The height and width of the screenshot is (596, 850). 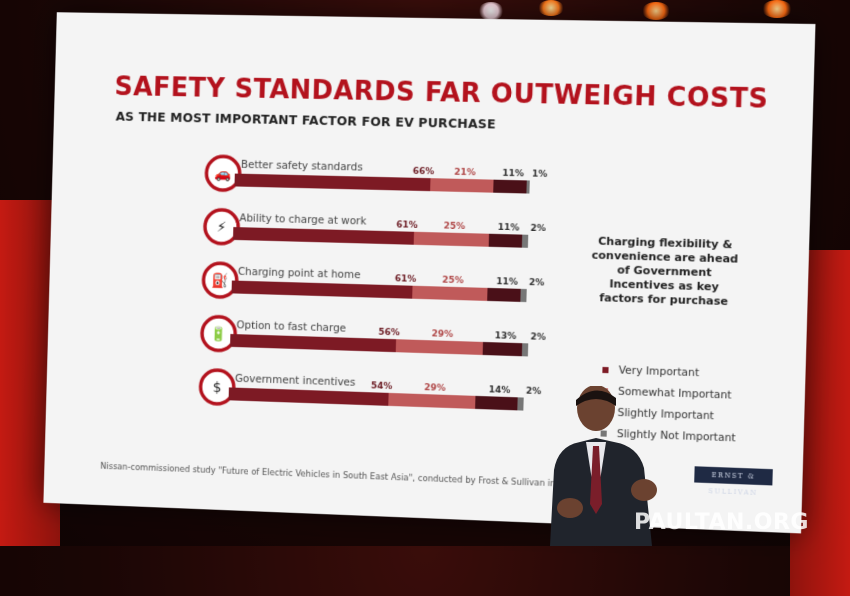 I want to click on fast-charge-battery-icon: 🔋, so click(x=219, y=334).